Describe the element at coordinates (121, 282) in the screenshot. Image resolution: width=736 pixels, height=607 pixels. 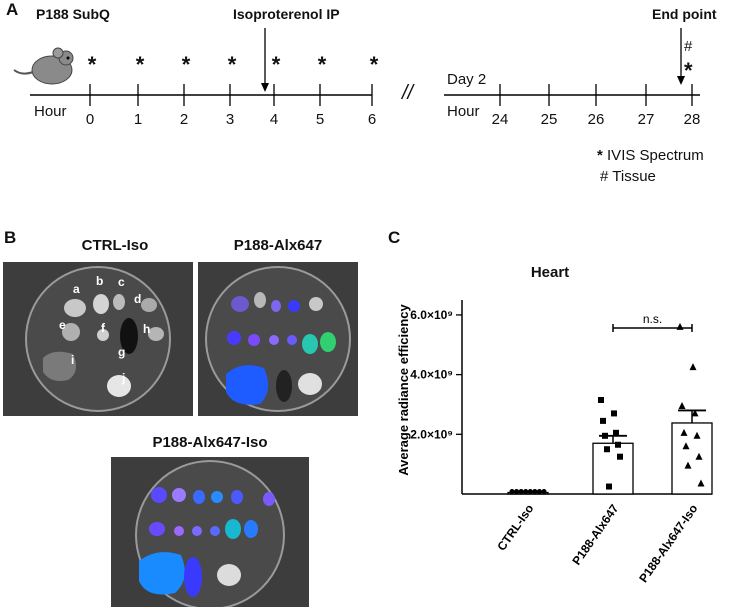
I see `organ-label: c` at that location.